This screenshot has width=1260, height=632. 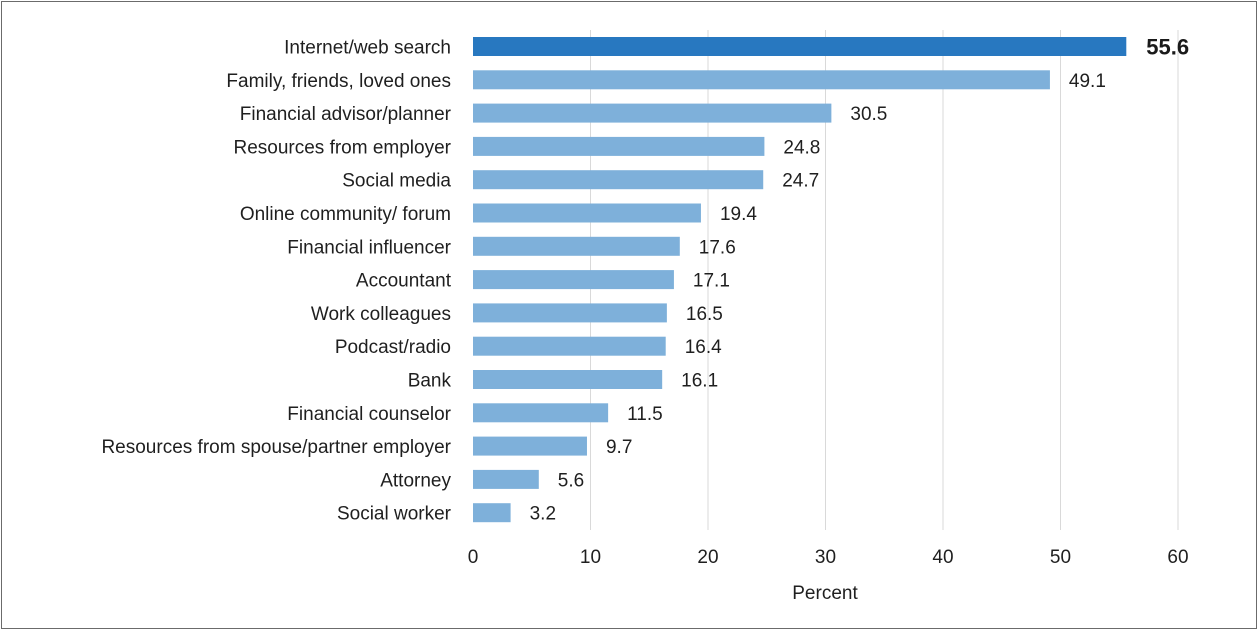 What do you see at coordinates (345, 214) in the screenshot?
I see `category-label: Online community/ forum` at bounding box center [345, 214].